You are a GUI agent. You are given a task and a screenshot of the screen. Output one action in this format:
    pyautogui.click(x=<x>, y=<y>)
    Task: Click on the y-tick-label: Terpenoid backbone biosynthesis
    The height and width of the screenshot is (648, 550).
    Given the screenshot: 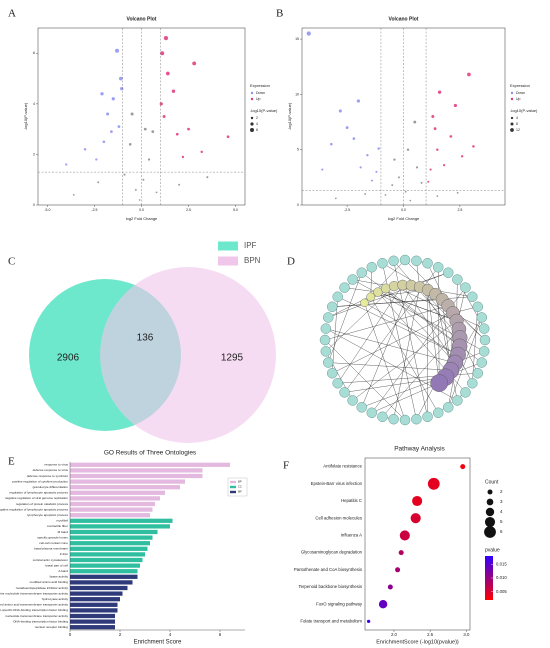 What is the action you would take?
    pyautogui.click(x=330, y=586)
    